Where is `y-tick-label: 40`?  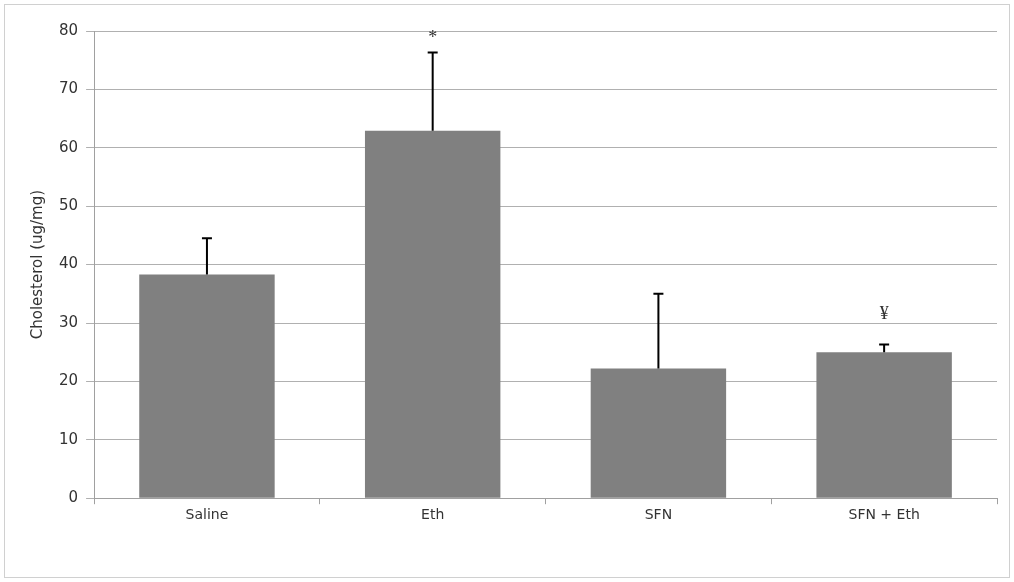
y-tick-label: 40 is located at coordinates (68, 263).